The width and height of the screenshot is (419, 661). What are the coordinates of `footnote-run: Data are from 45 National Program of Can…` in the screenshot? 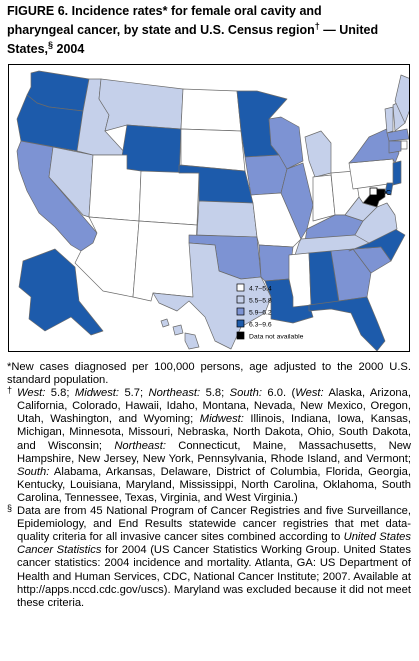 It's located at (214, 524).